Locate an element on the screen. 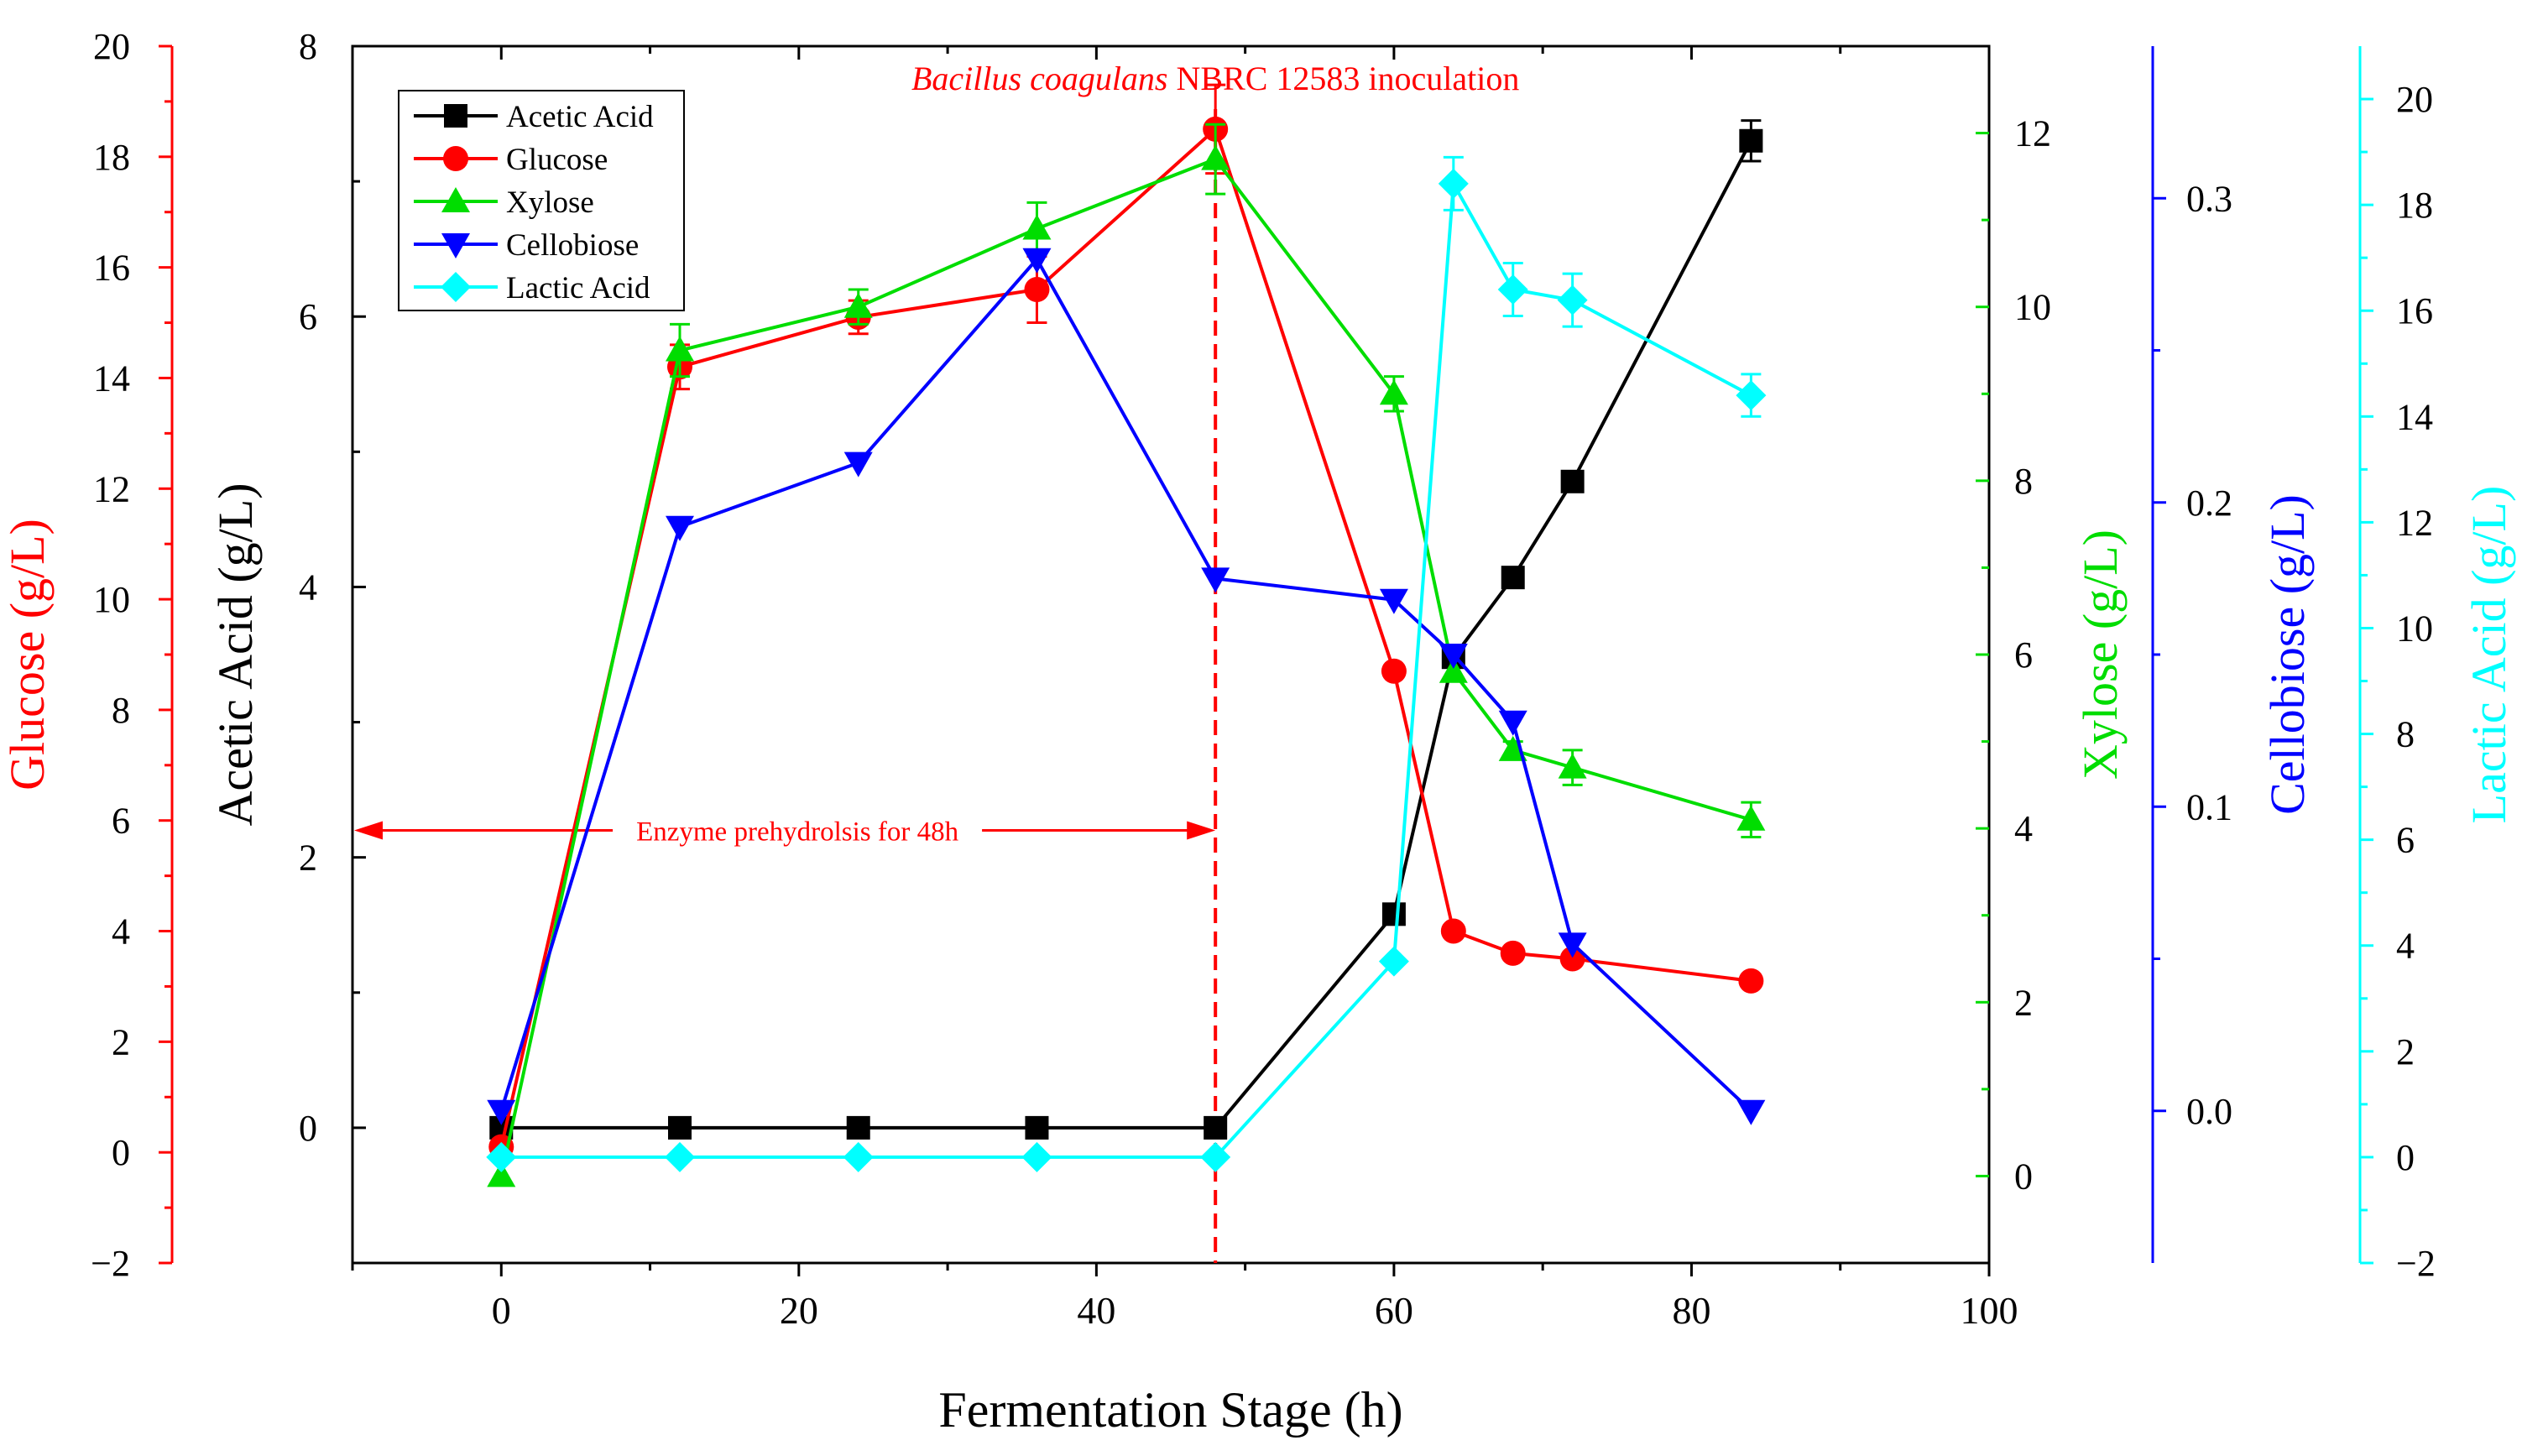 This screenshot has width=2543, height=1456. x-tick-label: 60 is located at coordinates (1394, 1310).